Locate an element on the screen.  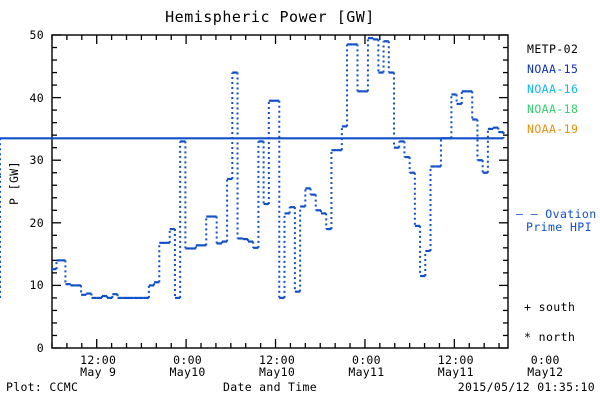
ovation-label-line1: Ovation is located at coordinates (571, 214).